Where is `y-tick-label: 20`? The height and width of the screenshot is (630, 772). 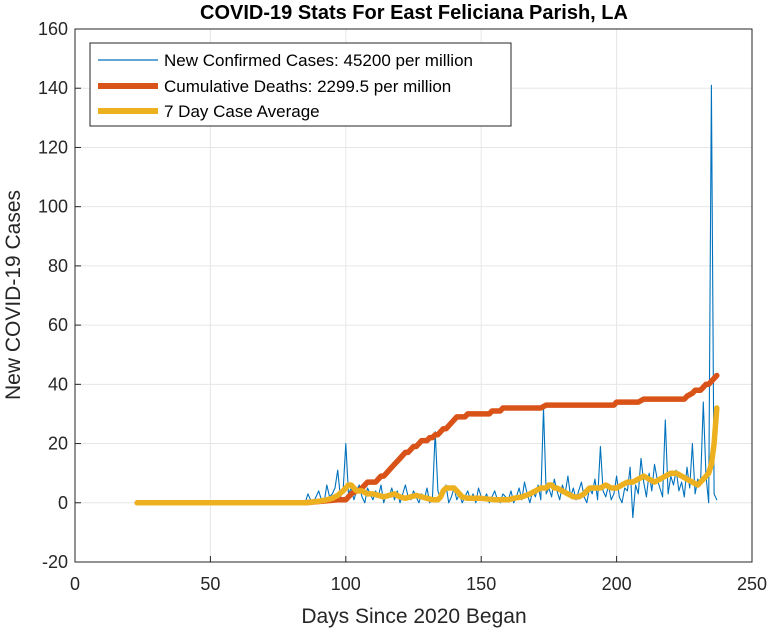 y-tick-label: 20 is located at coordinates (58, 444).